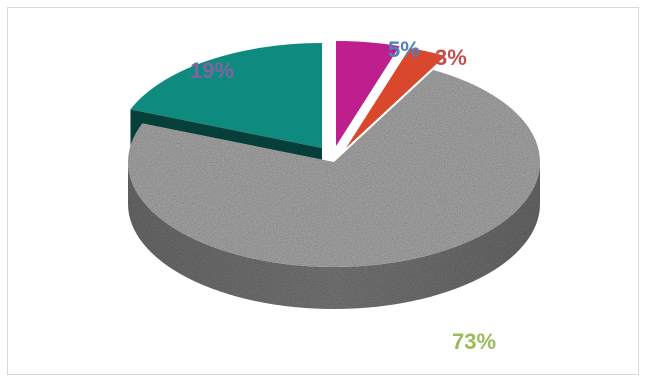 This screenshot has width=647, height=384. Describe the element at coordinates (474, 341) in the screenshot. I see `data-label-0: 73%` at that location.